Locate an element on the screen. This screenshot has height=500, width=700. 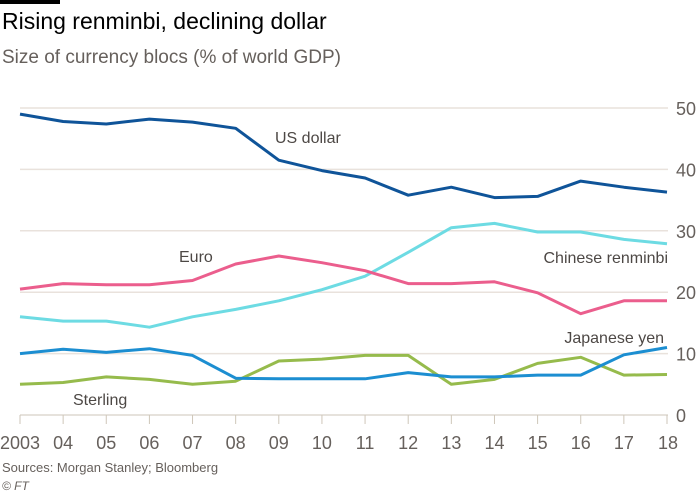
x-tick-label: 16 is located at coordinates (581, 443).